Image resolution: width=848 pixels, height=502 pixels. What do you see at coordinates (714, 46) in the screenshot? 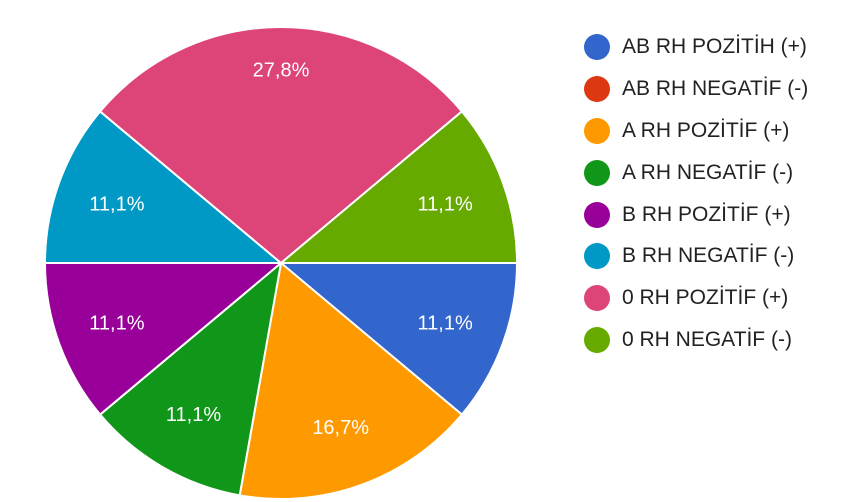
I see `legend-label: AB RH POZİTİH (+)` at bounding box center [714, 46].